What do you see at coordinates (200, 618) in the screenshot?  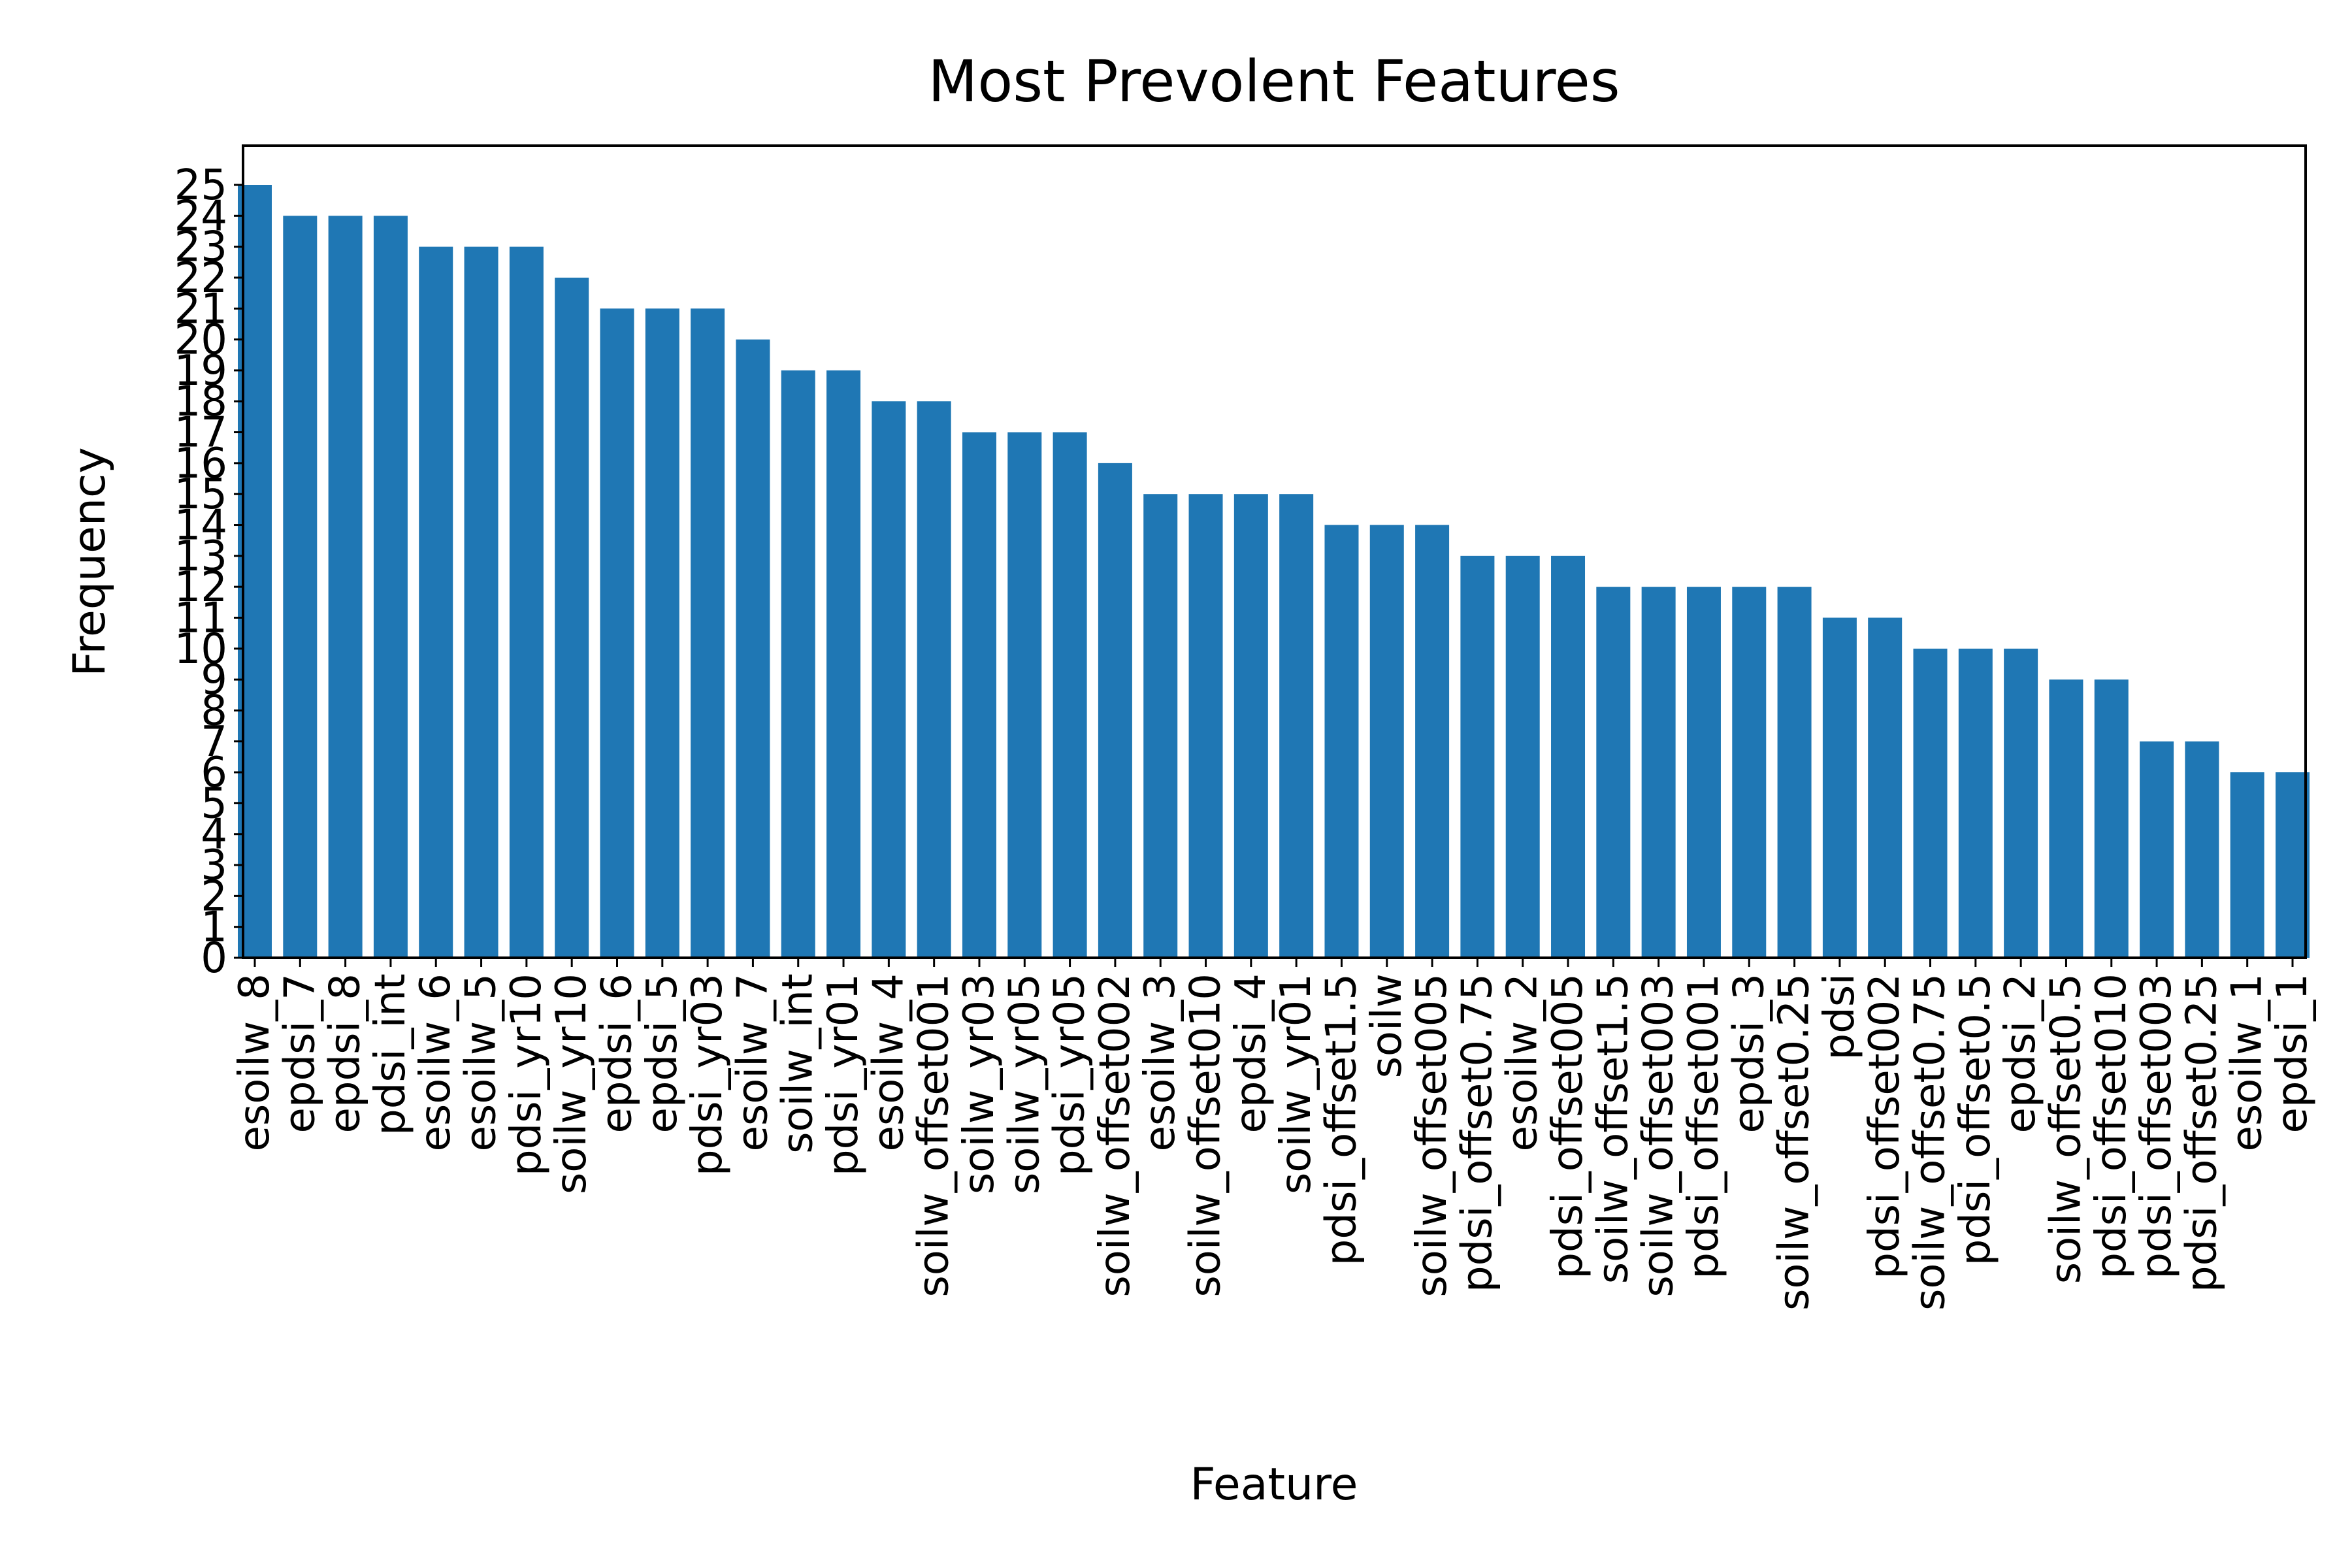 I see `y-tick-label: 11` at bounding box center [200, 618].